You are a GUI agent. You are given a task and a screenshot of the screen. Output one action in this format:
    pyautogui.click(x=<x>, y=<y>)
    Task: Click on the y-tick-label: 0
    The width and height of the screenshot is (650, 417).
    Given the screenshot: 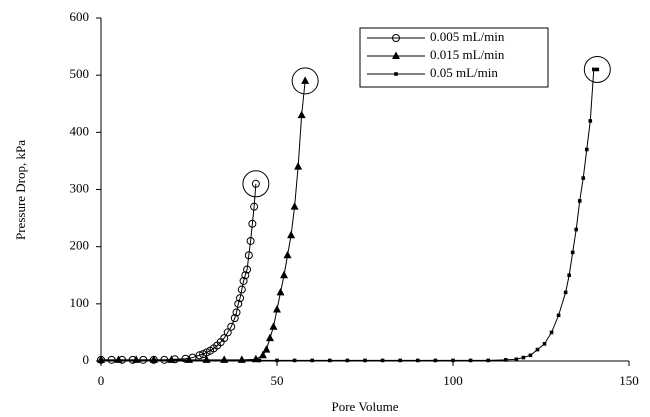 What is the action you would take?
    pyautogui.click(x=86, y=359)
    